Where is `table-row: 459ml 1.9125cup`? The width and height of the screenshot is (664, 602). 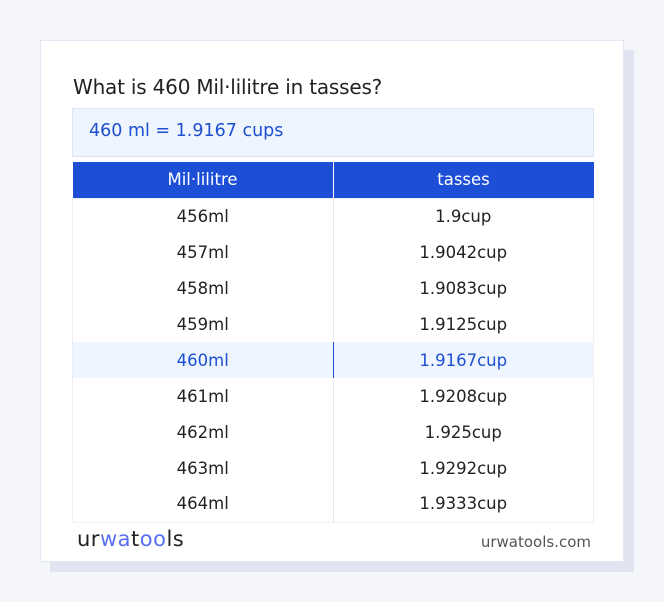 table-row: 459ml 1.9125cup is located at coordinates (333, 324).